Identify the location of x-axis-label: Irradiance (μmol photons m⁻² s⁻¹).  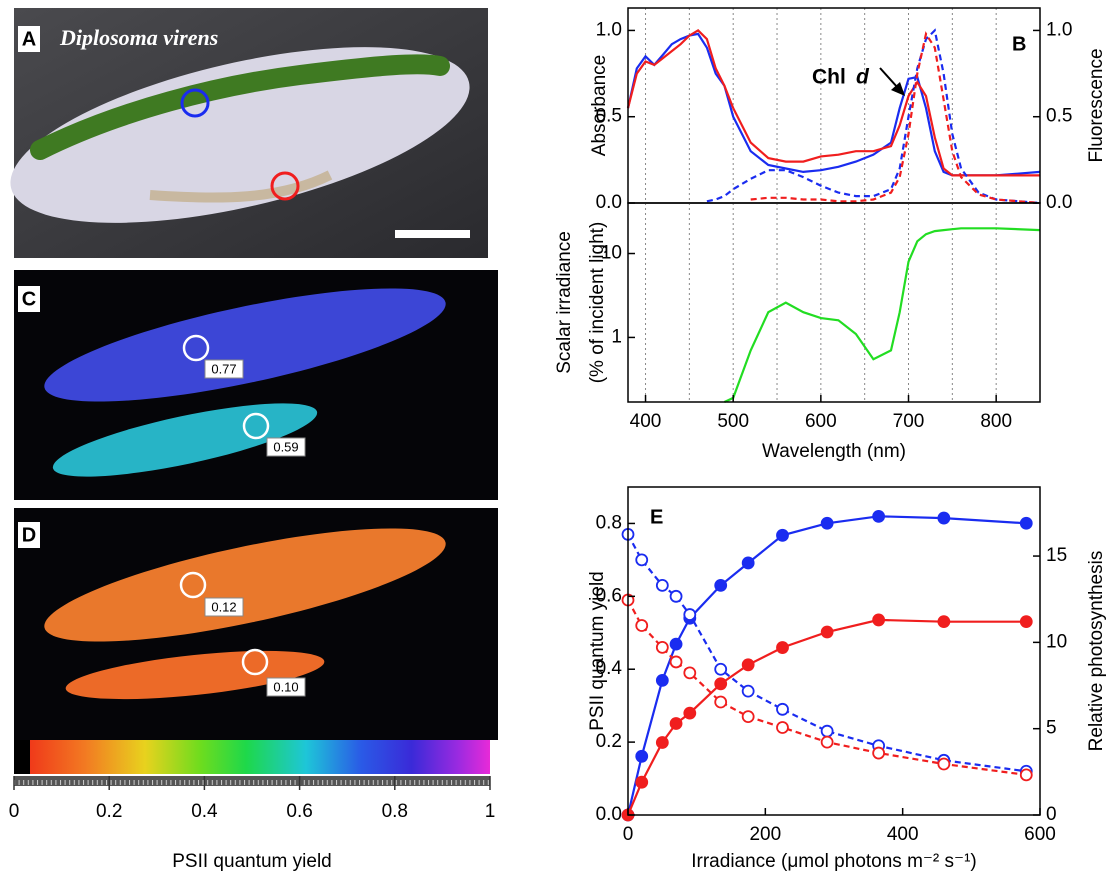
(833, 861).